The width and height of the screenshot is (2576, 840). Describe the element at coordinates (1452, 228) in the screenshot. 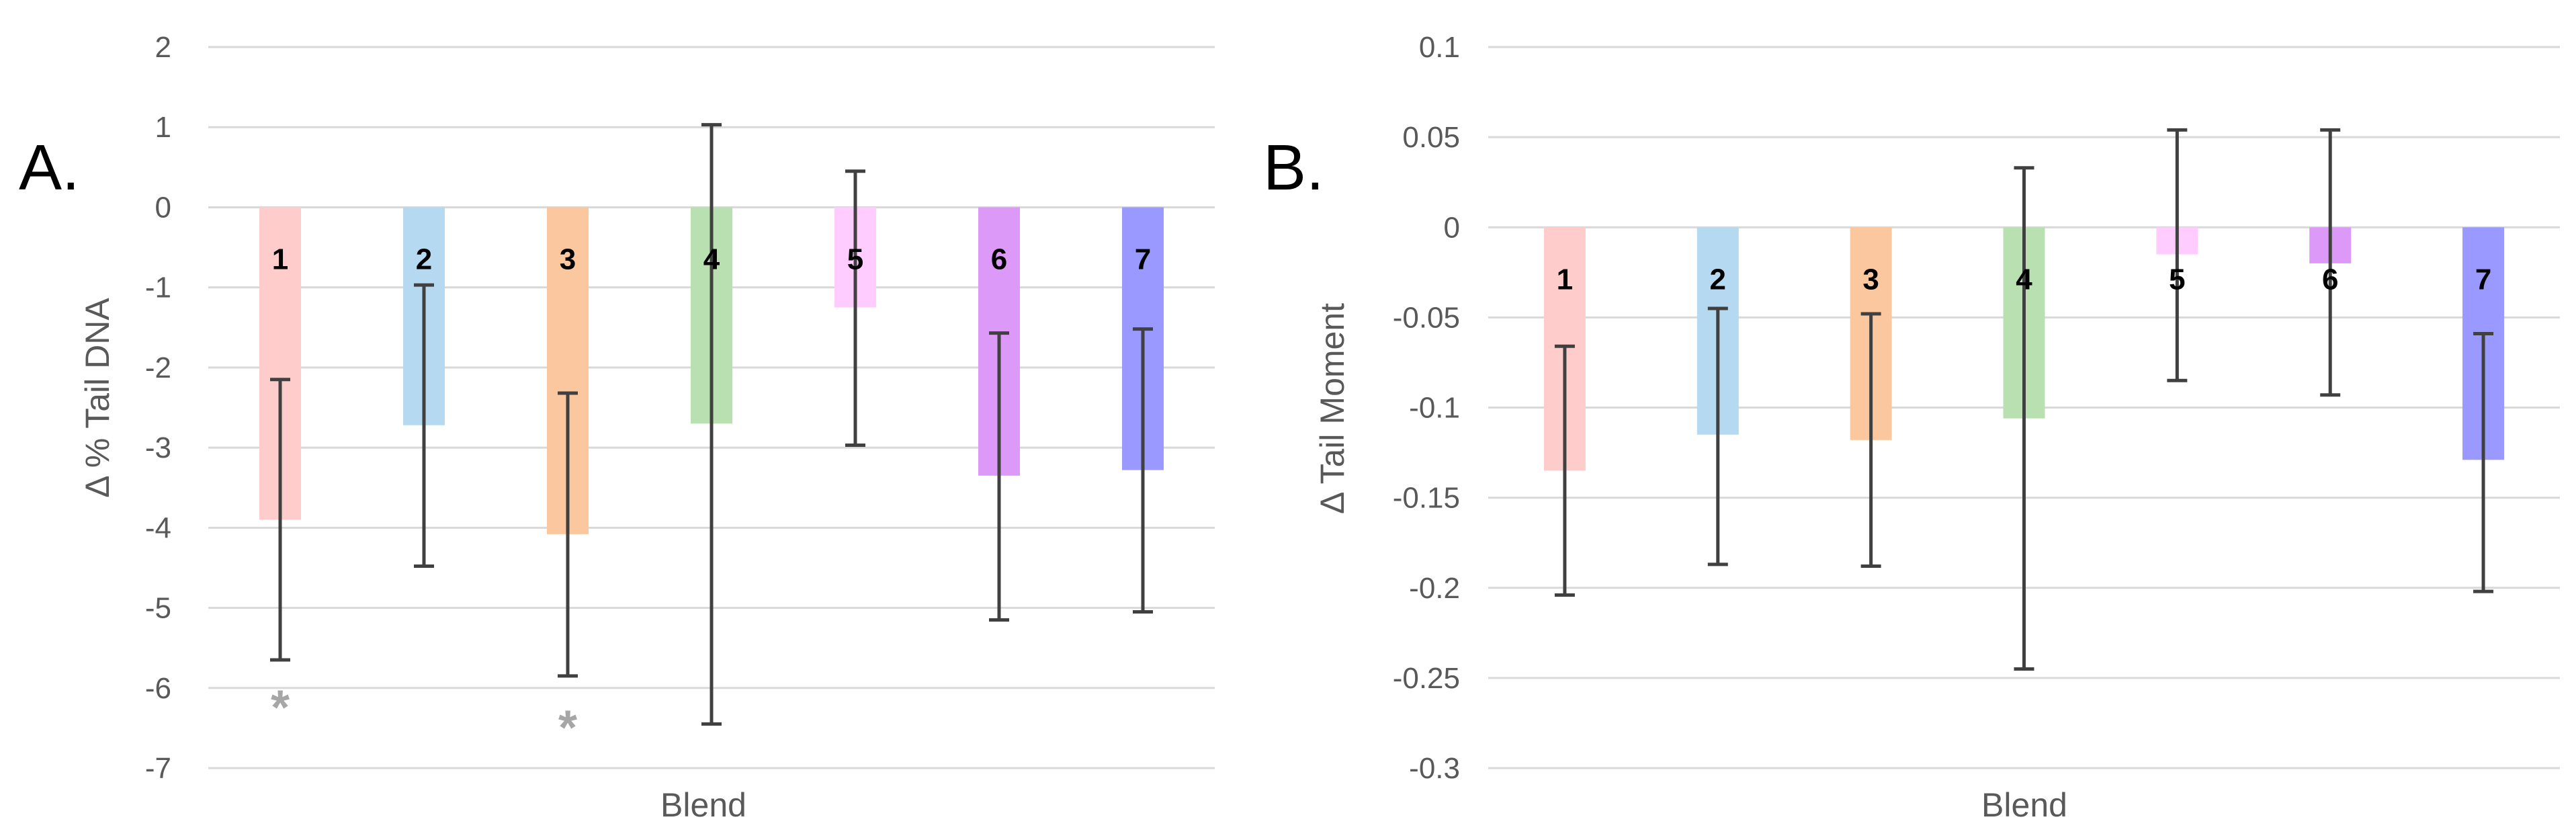

I see `panel-b-y-tick-label: 0` at that location.